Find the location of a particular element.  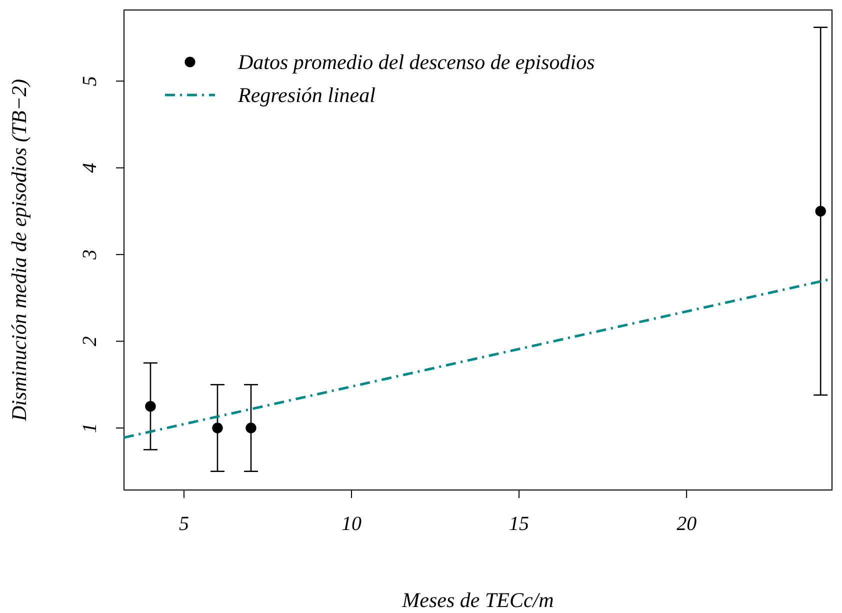

y-tick-label: 3 is located at coordinates (90, 255).